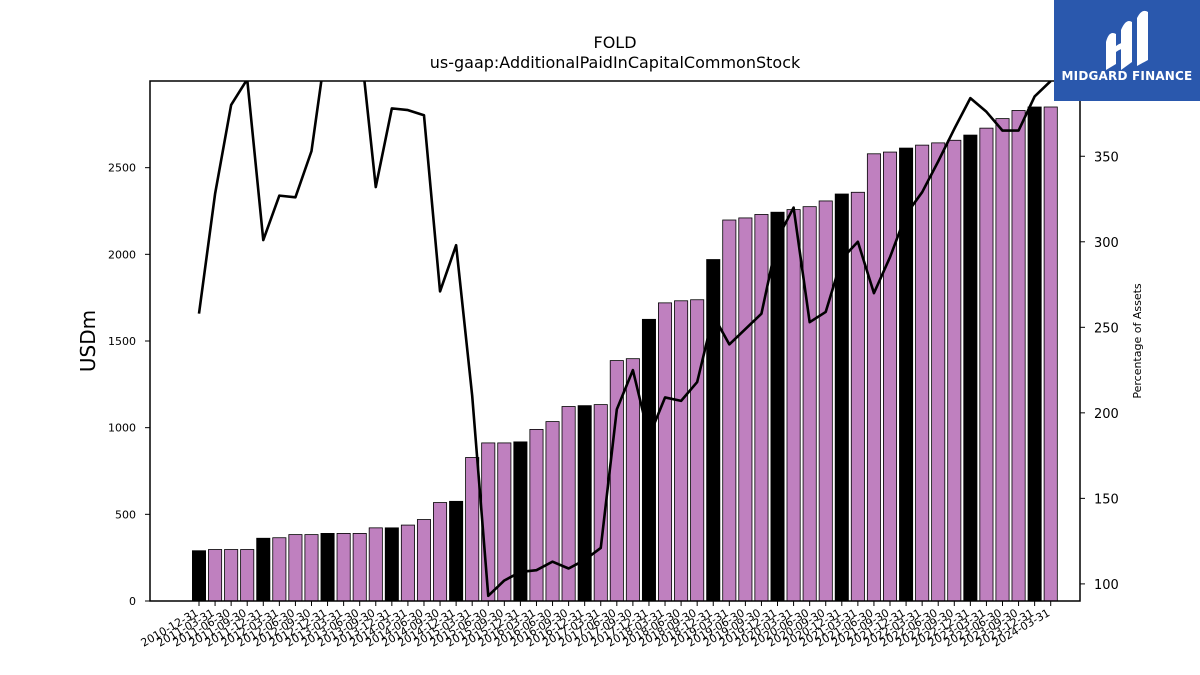 The height and width of the screenshot is (675, 1200). Describe the element at coordinates (614, 42) in the screenshot. I see `chart-title: FOLD` at that location.